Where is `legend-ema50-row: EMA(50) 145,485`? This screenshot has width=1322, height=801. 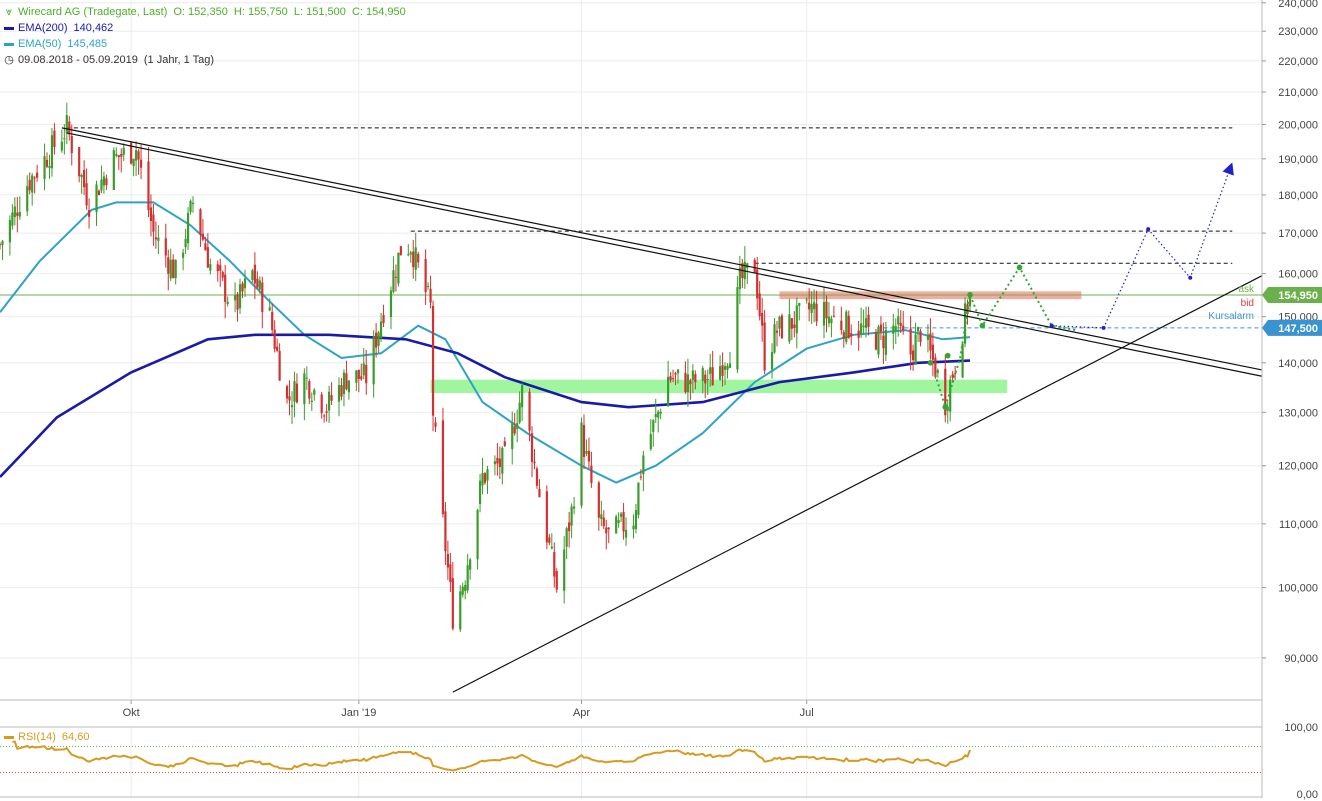 legend-ema50-row: EMA(50) 145,485 is located at coordinates (205, 44).